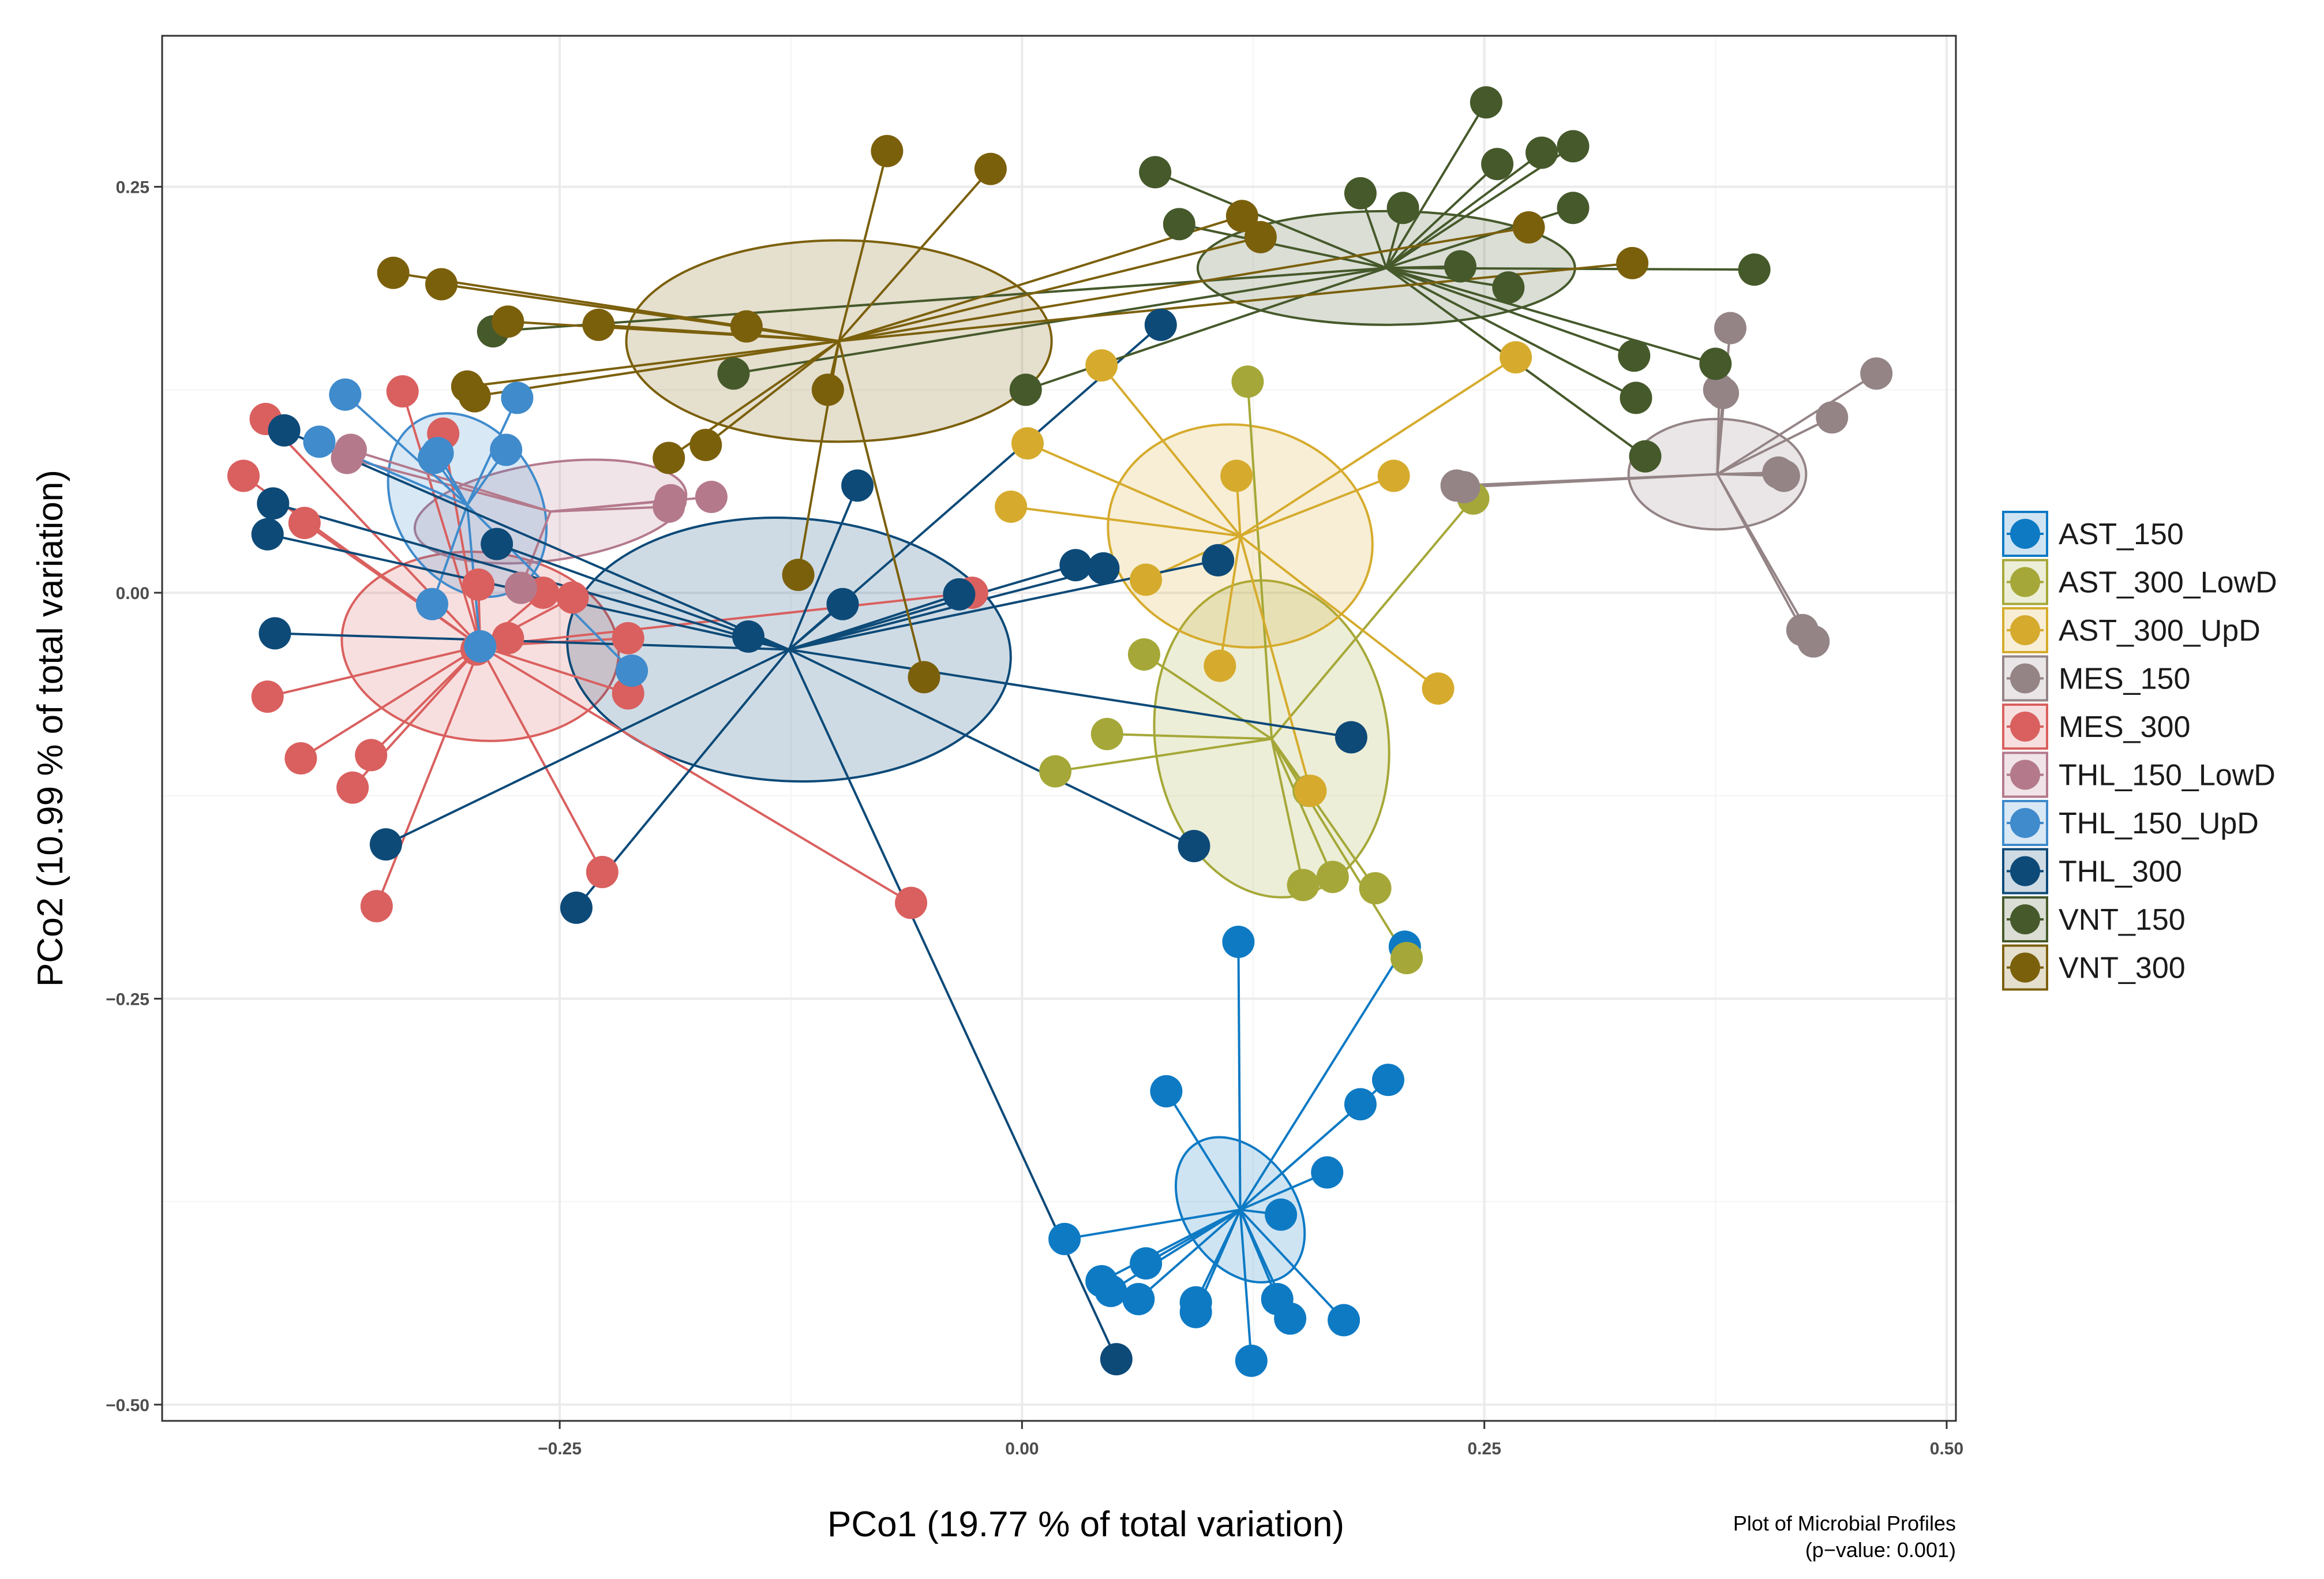 The image size is (2324, 1579). I want to click on x-tick-label: 0.00, so click(1022, 1448).